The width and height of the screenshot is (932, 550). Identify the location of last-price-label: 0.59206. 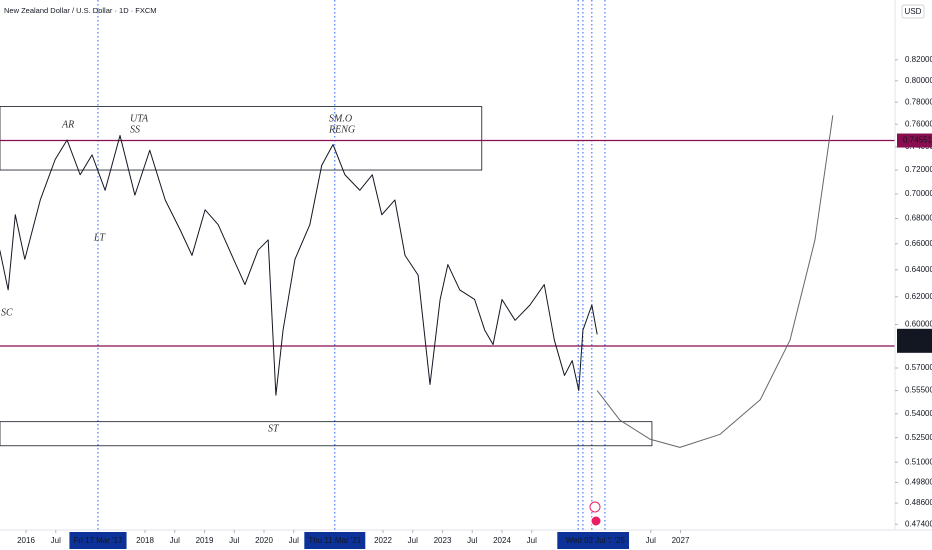
(917, 335).